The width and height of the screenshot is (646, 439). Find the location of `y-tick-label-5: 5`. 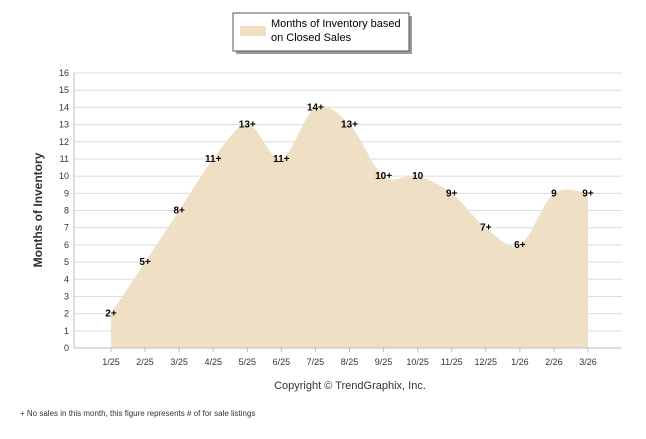

y-tick-label-5: 5 is located at coordinates (66, 262).